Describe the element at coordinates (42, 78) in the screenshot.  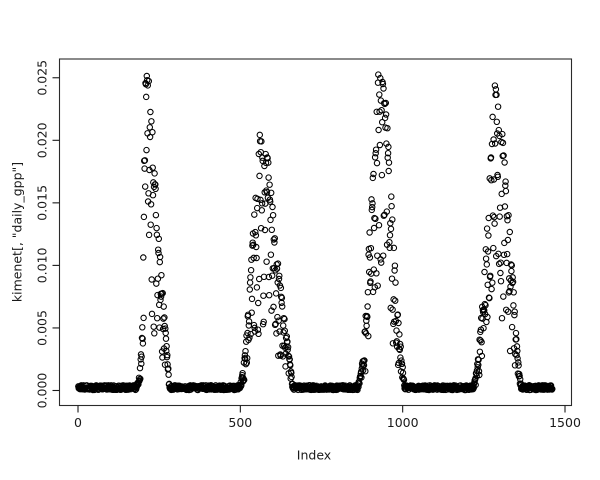
I see `y-tick-label: 0.025` at that location.